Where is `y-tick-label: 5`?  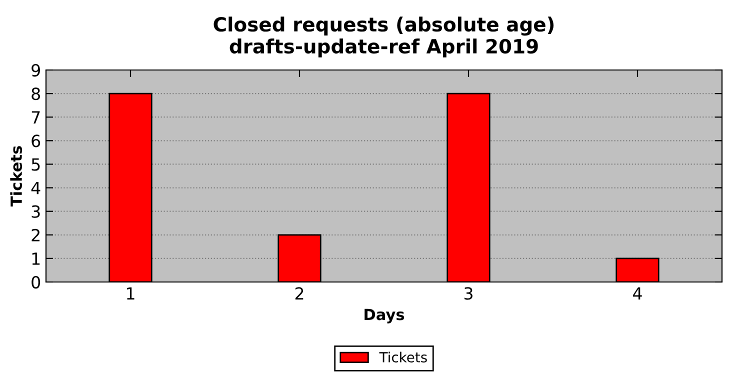 y-tick-label: 5 is located at coordinates (36, 164).